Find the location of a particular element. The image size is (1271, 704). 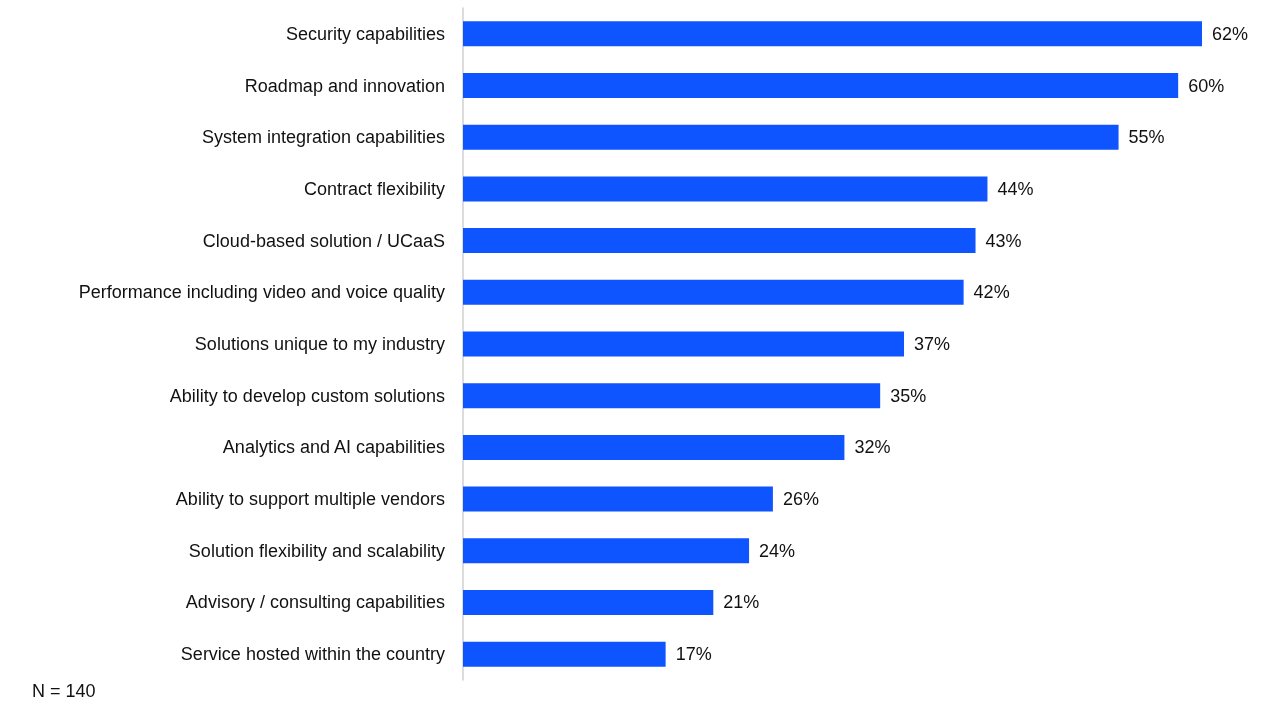

y-tick-label: Solutions unique to my industry is located at coordinates (319, 344).